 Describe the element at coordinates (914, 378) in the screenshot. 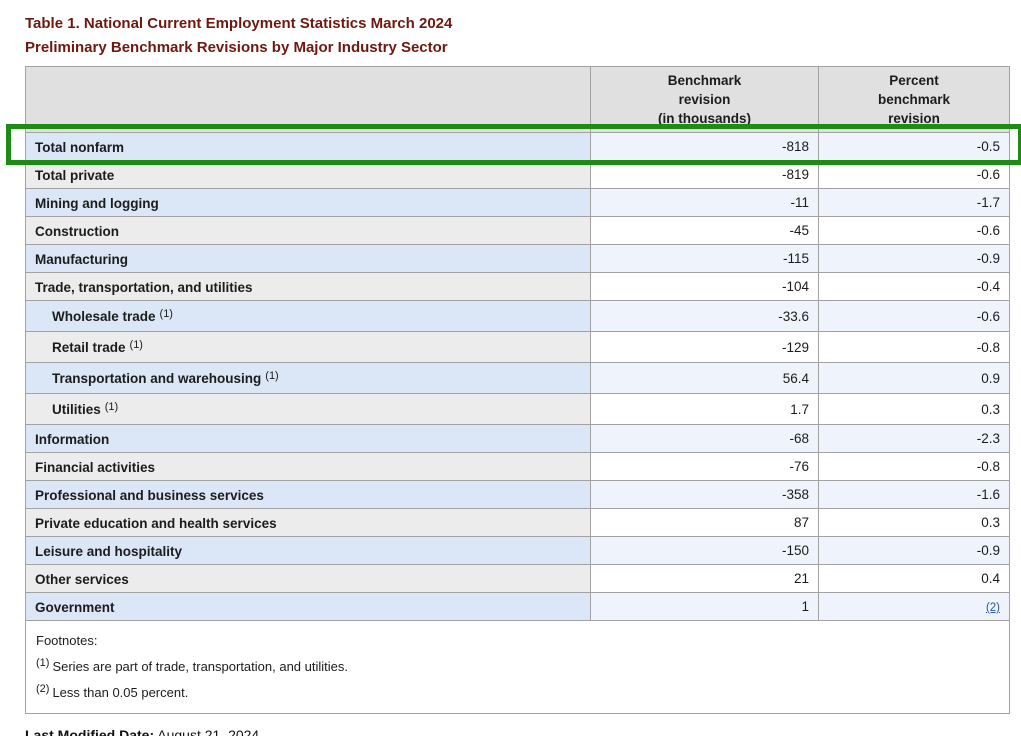

I see `percent-value: 0.9` at that location.